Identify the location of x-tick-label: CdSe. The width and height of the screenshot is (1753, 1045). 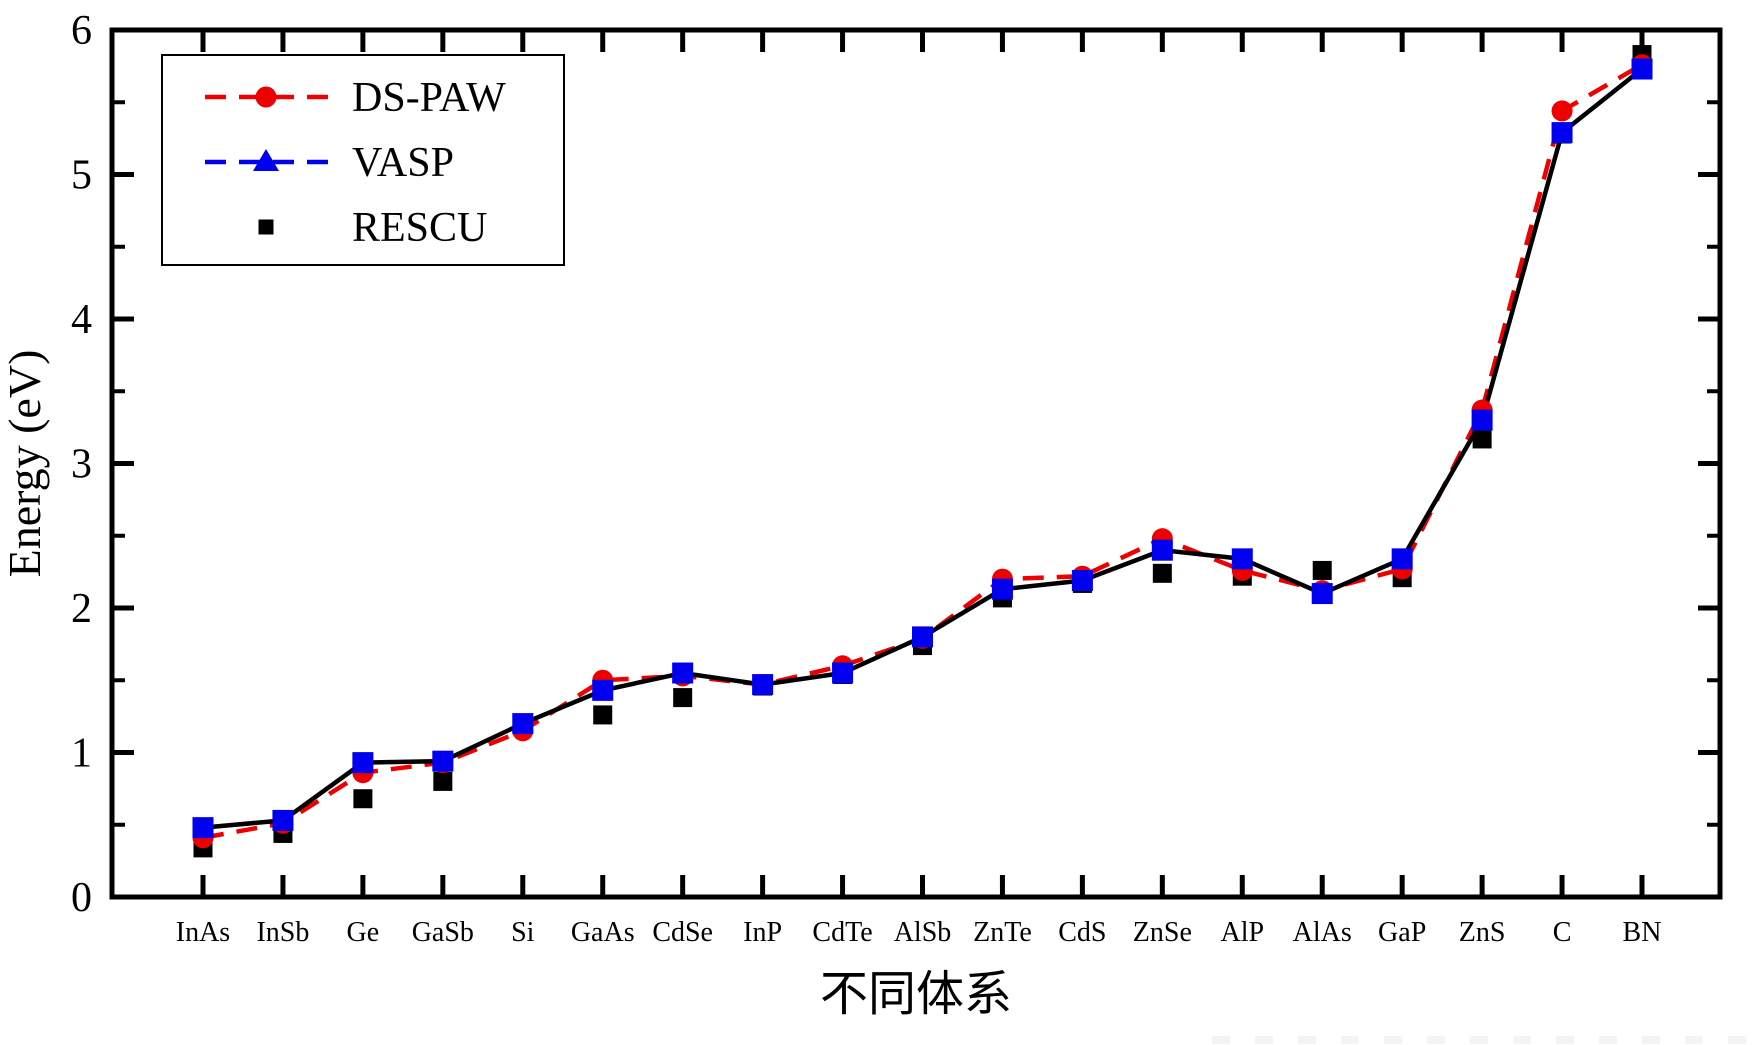
(682, 932).